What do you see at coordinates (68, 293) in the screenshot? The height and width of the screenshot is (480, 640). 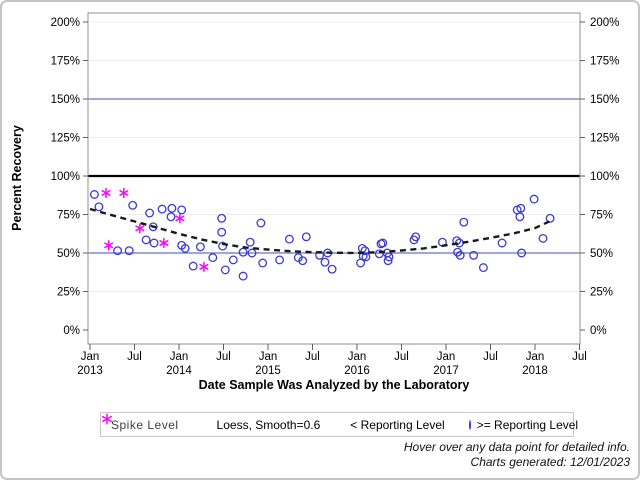 I see `y-tick-label-left: 25%` at bounding box center [68, 293].